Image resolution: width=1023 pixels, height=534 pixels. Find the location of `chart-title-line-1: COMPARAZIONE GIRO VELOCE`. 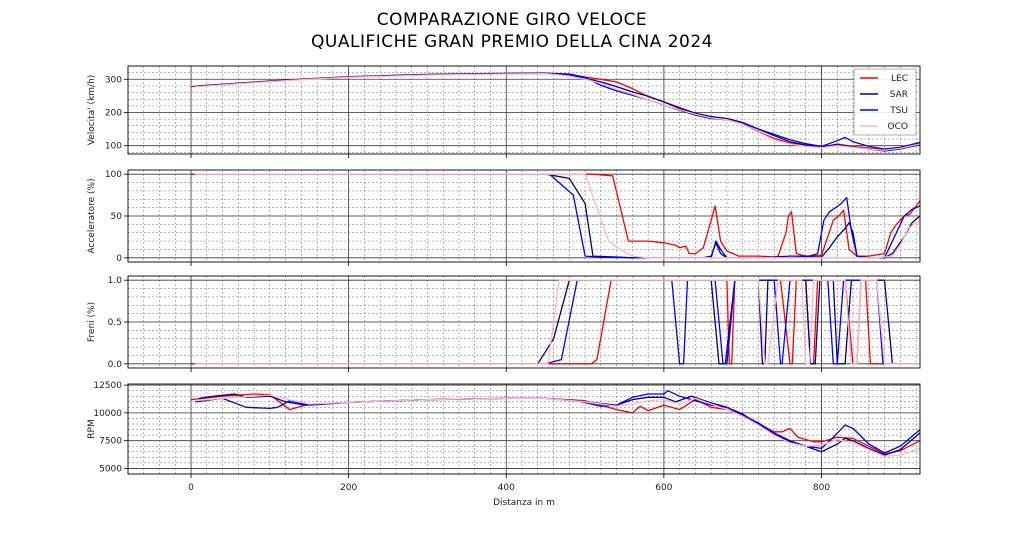

chart-title-line-1: COMPARAZIONE GIRO VELOCE is located at coordinates (512, 20).